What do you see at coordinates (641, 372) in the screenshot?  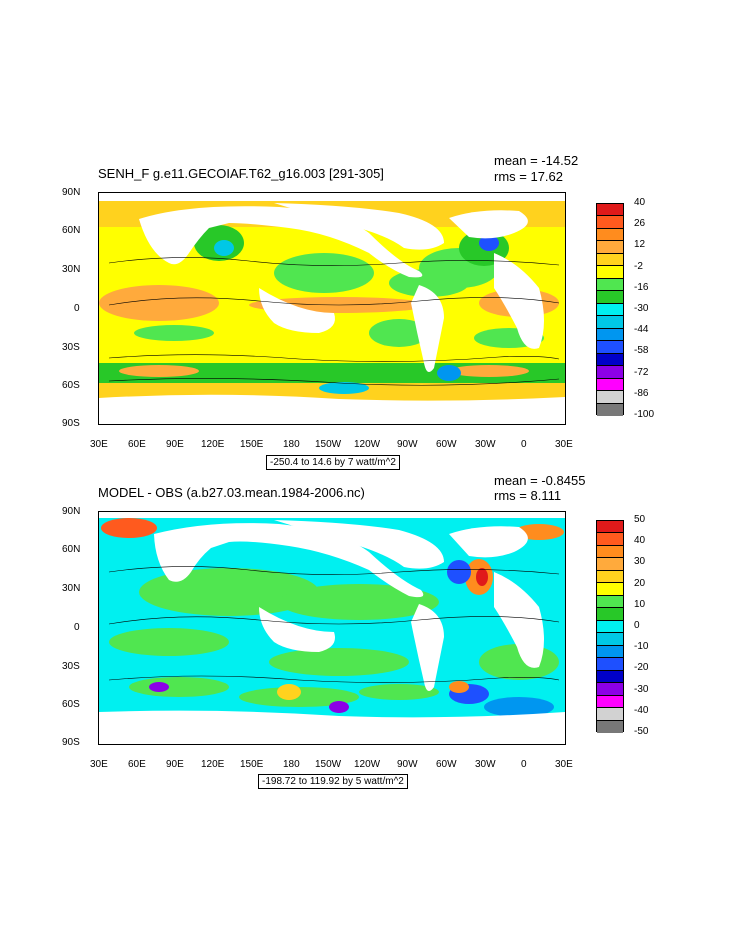 I see `colorbar-label: -72` at bounding box center [641, 372].